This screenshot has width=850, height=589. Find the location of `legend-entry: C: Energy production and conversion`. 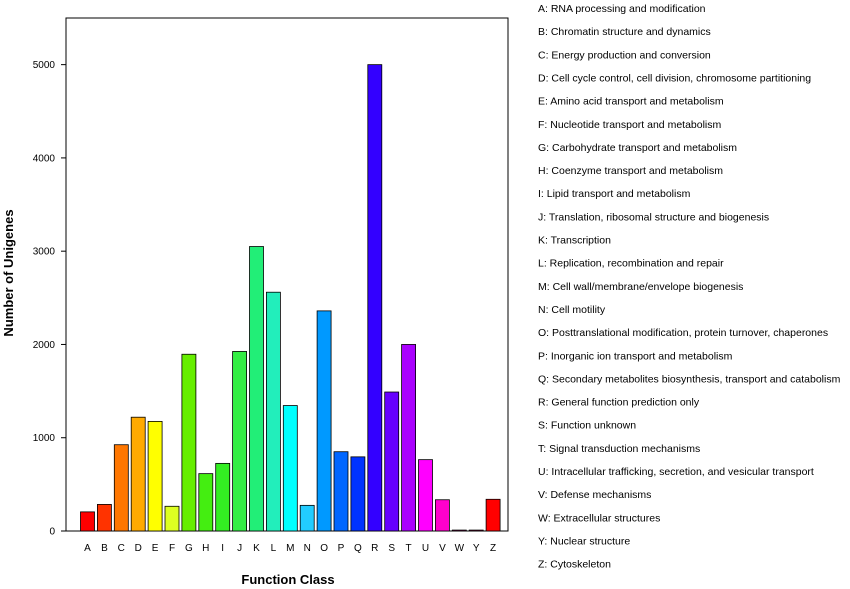

legend-entry: C: Energy production and conversion is located at coordinates (624, 55).